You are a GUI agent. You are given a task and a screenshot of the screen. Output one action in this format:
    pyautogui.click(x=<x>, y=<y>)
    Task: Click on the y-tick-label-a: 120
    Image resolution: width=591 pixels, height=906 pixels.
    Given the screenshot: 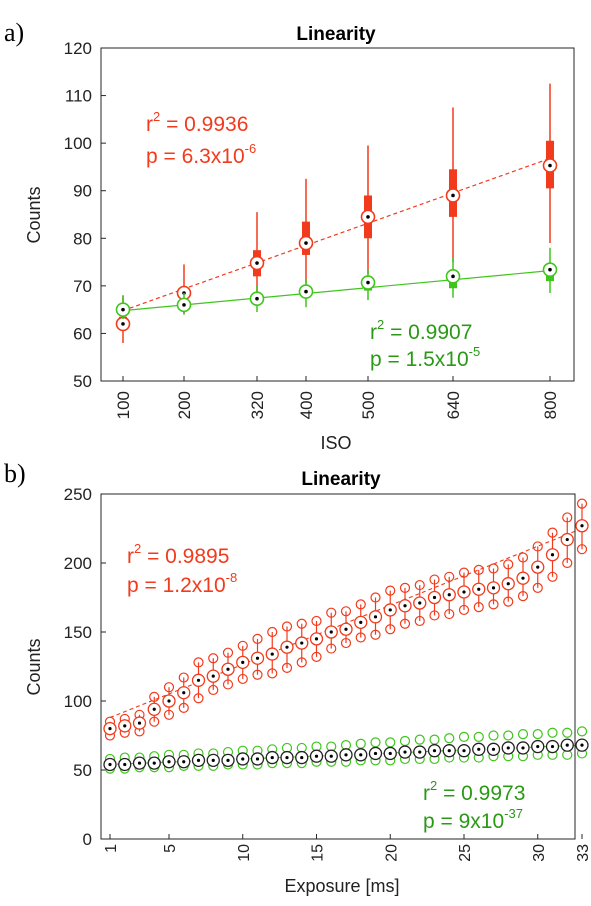 What is the action you would take?
    pyautogui.click(x=78, y=48)
    